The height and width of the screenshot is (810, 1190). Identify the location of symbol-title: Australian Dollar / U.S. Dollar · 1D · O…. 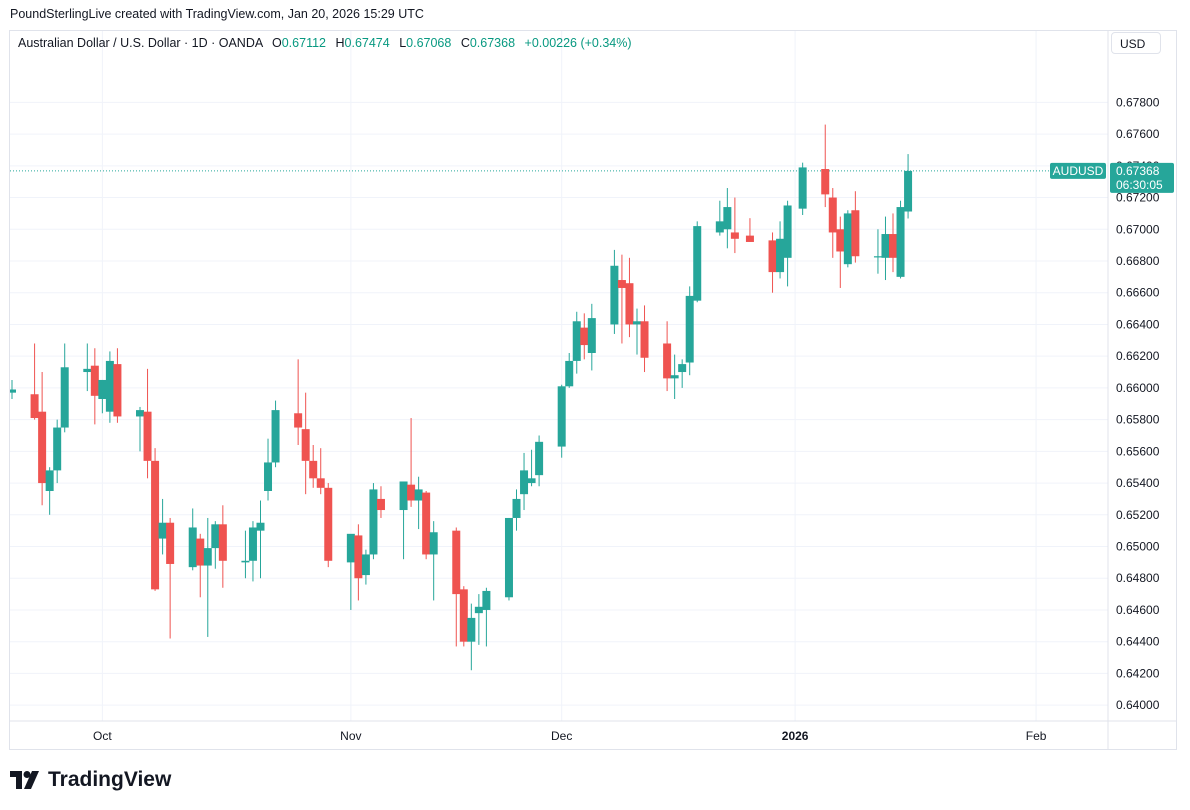
(140, 43).